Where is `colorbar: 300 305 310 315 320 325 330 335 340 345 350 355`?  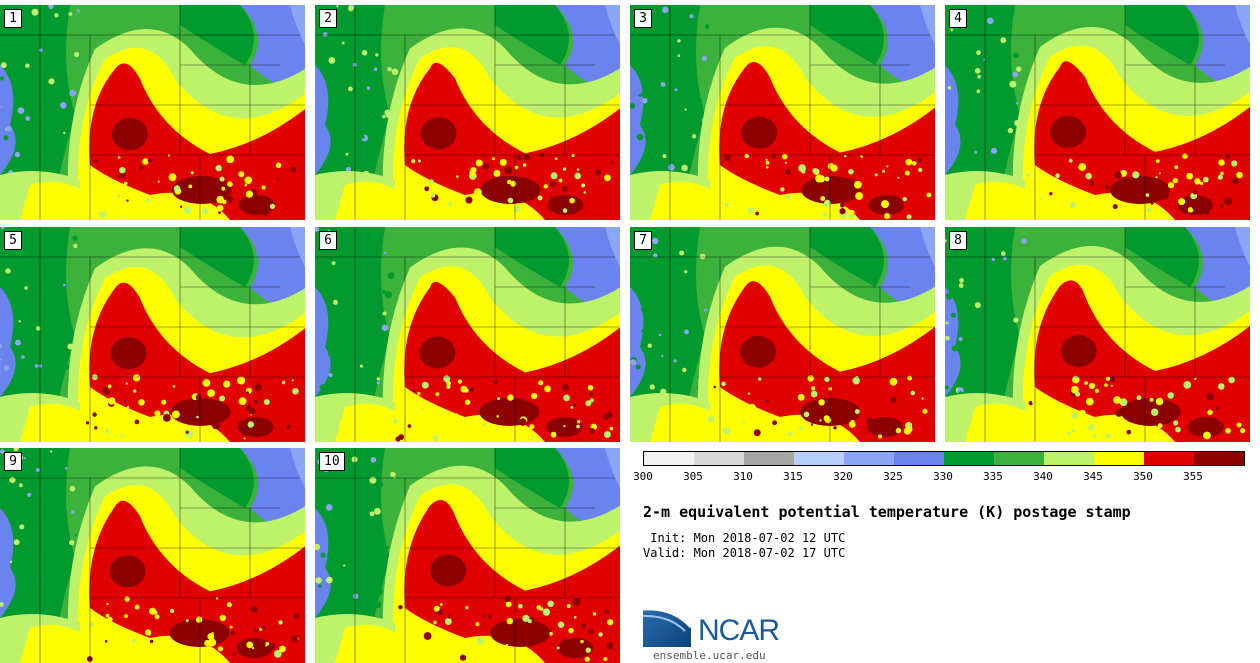
colorbar: 300 305 310 315 320 325 330 335 340 345 350 355 is located at coordinates (940, 468).